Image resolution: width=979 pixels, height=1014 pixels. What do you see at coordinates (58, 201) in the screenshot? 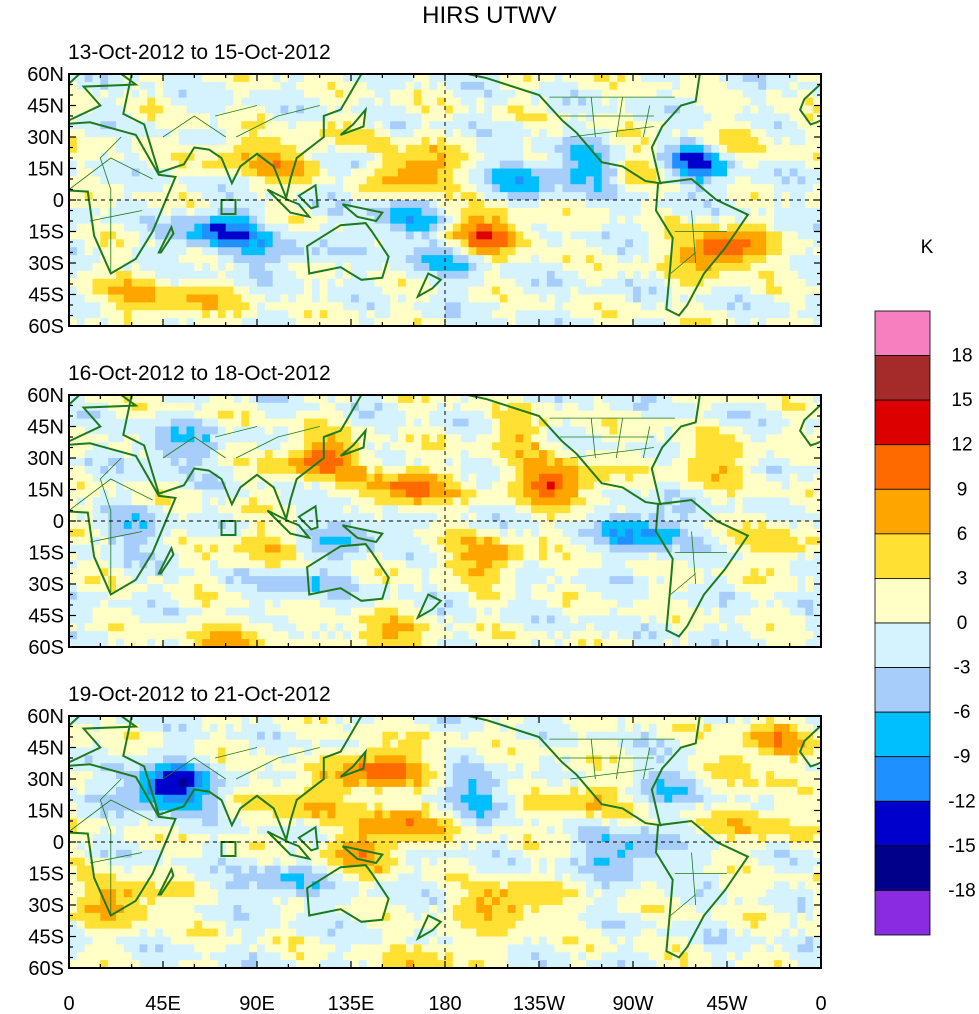
I see `y-tick-label: 0` at bounding box center [58, 201].